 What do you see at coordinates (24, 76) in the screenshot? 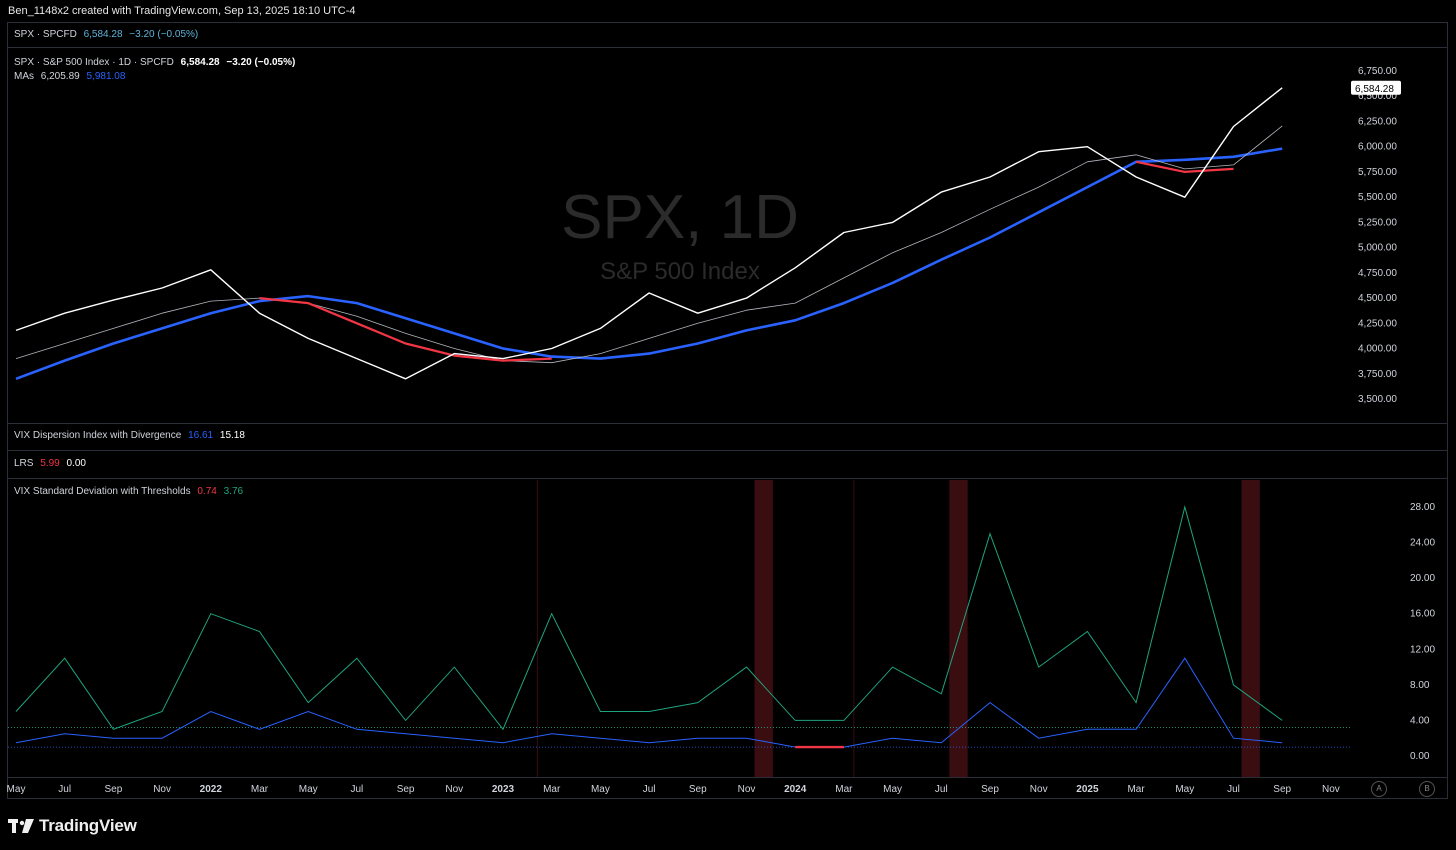
I see `mas-label: MAs` at bounding box center [24, 76].